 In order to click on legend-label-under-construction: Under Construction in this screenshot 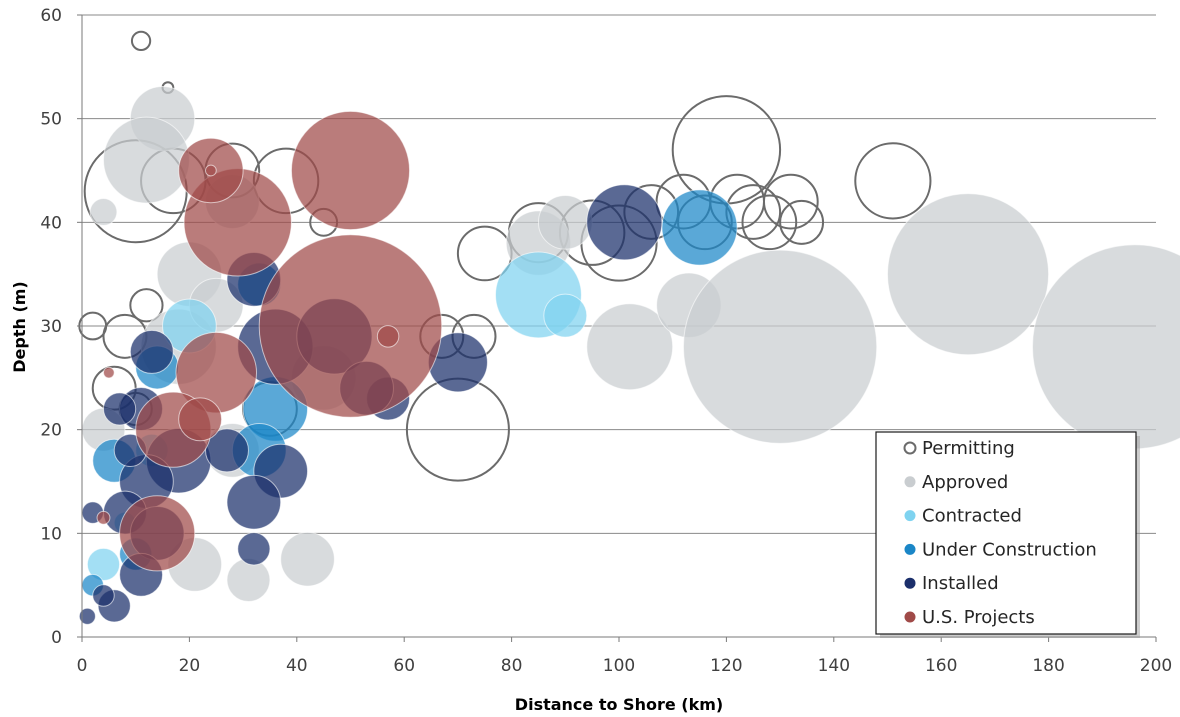, I will do `click(1009, 549)`.